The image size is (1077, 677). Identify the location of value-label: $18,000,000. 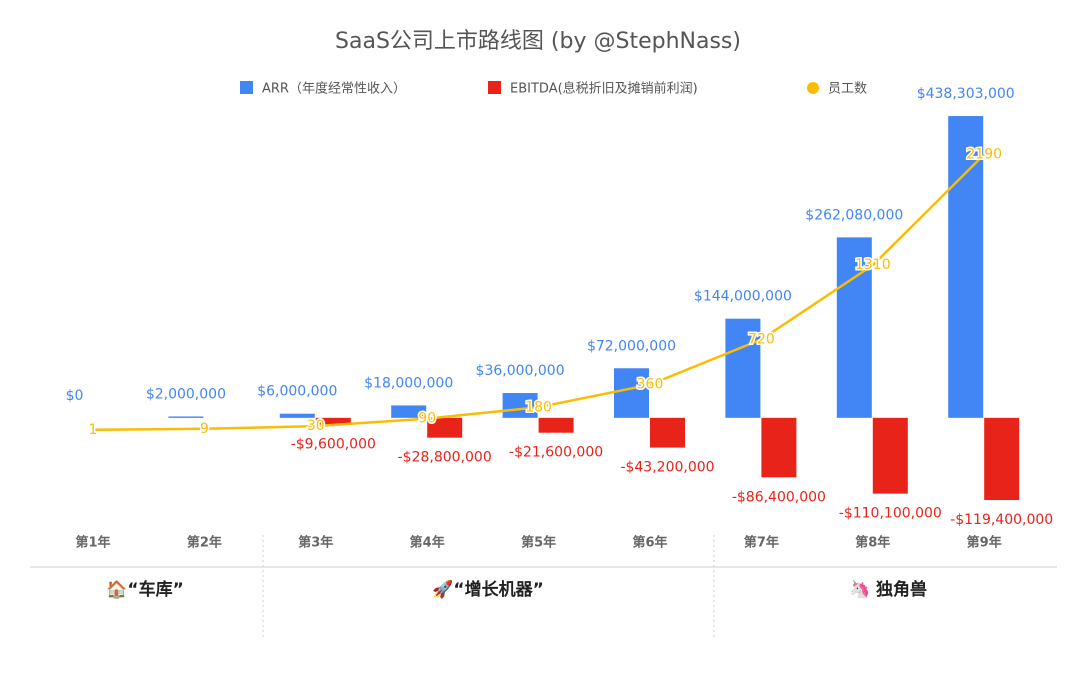
(408, 383).